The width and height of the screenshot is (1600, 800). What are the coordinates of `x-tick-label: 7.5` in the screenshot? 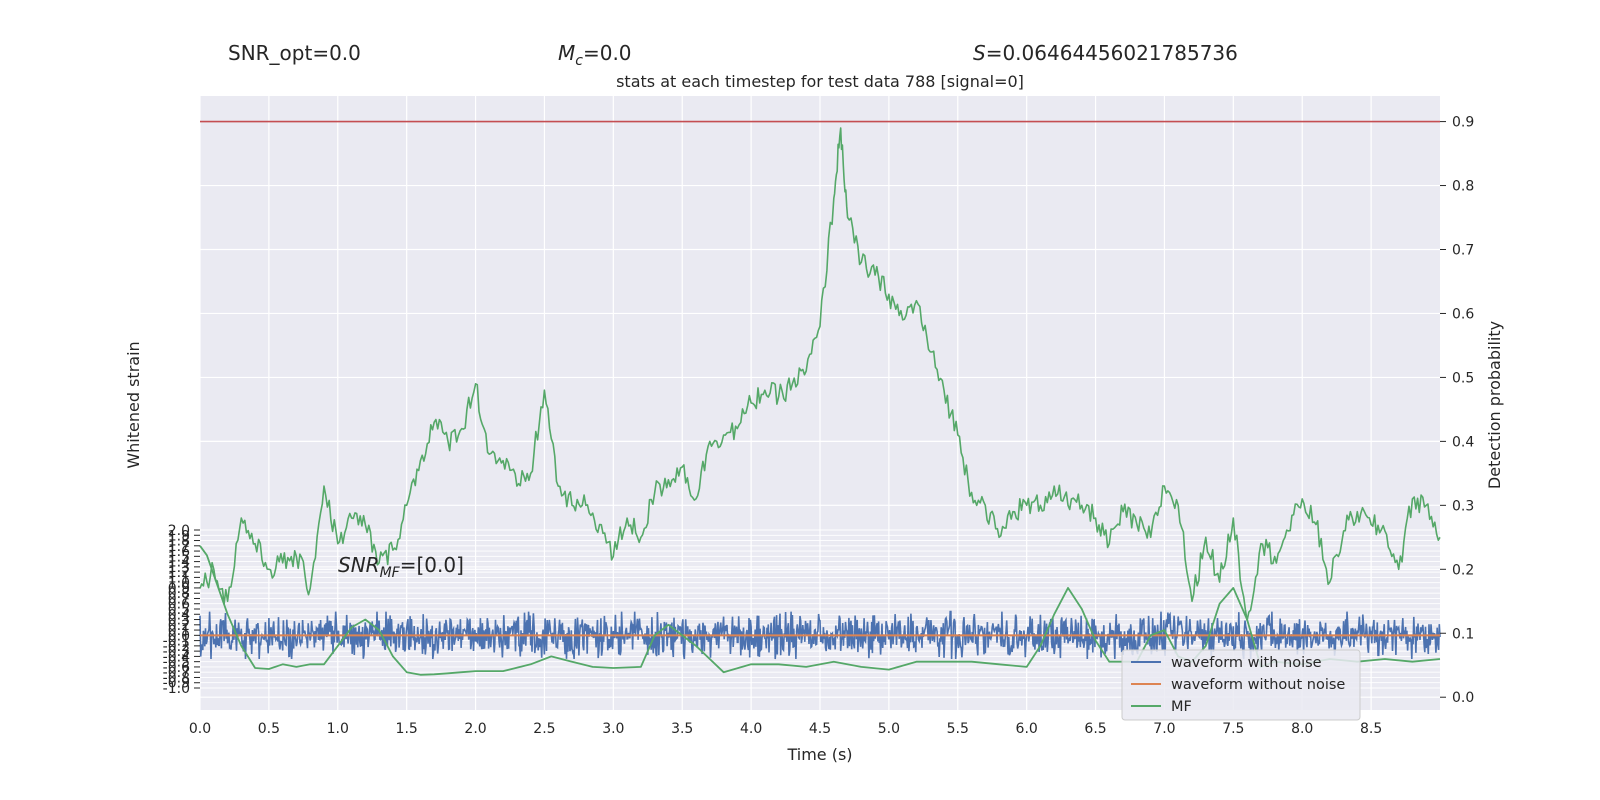 It's located at (1233, 729).